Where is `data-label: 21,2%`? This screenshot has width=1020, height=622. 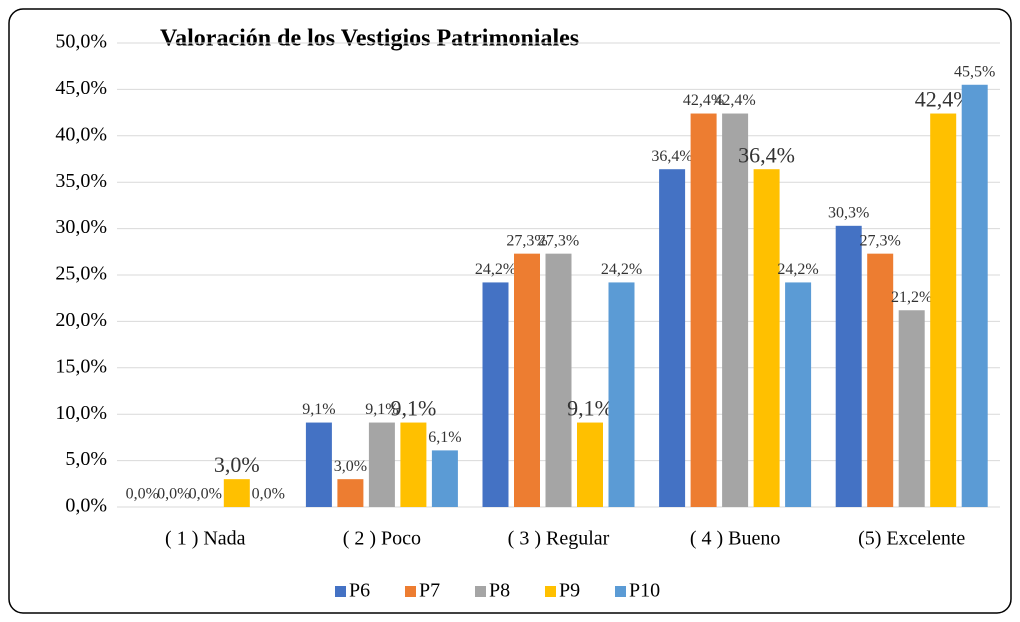 data-label: 21,2% is located at coordinates (911, 297).